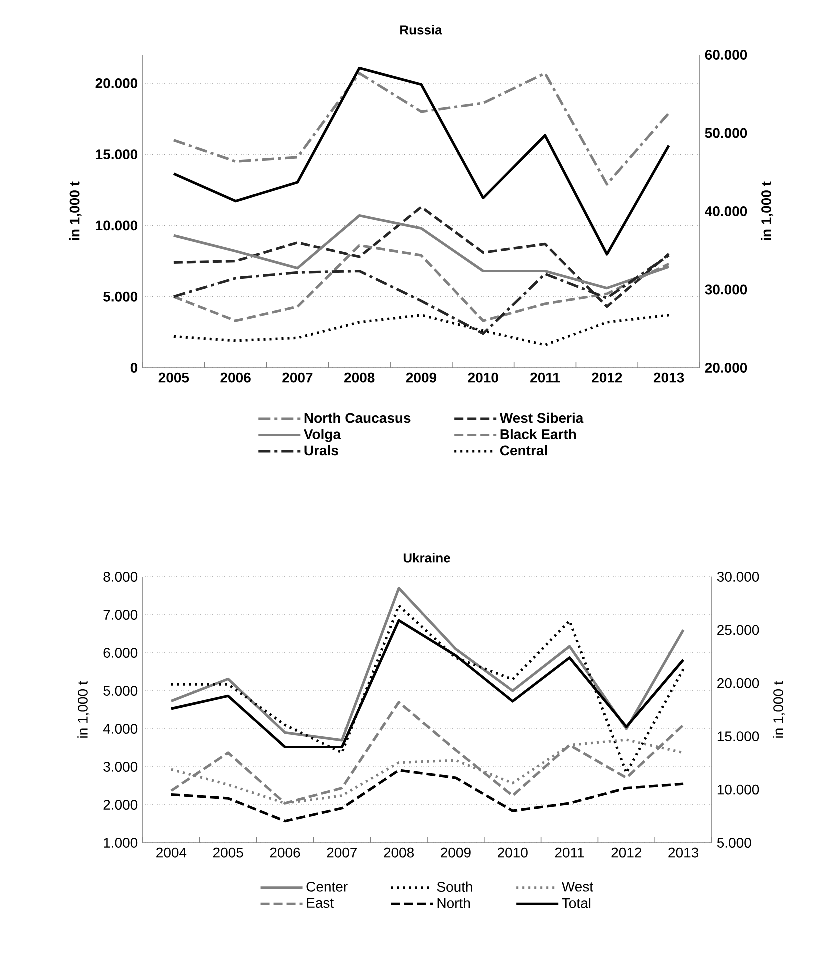  Describe the element at coordinates (121, 653) in the screenshot. I see `y-tick-label: 6.000` at that location.